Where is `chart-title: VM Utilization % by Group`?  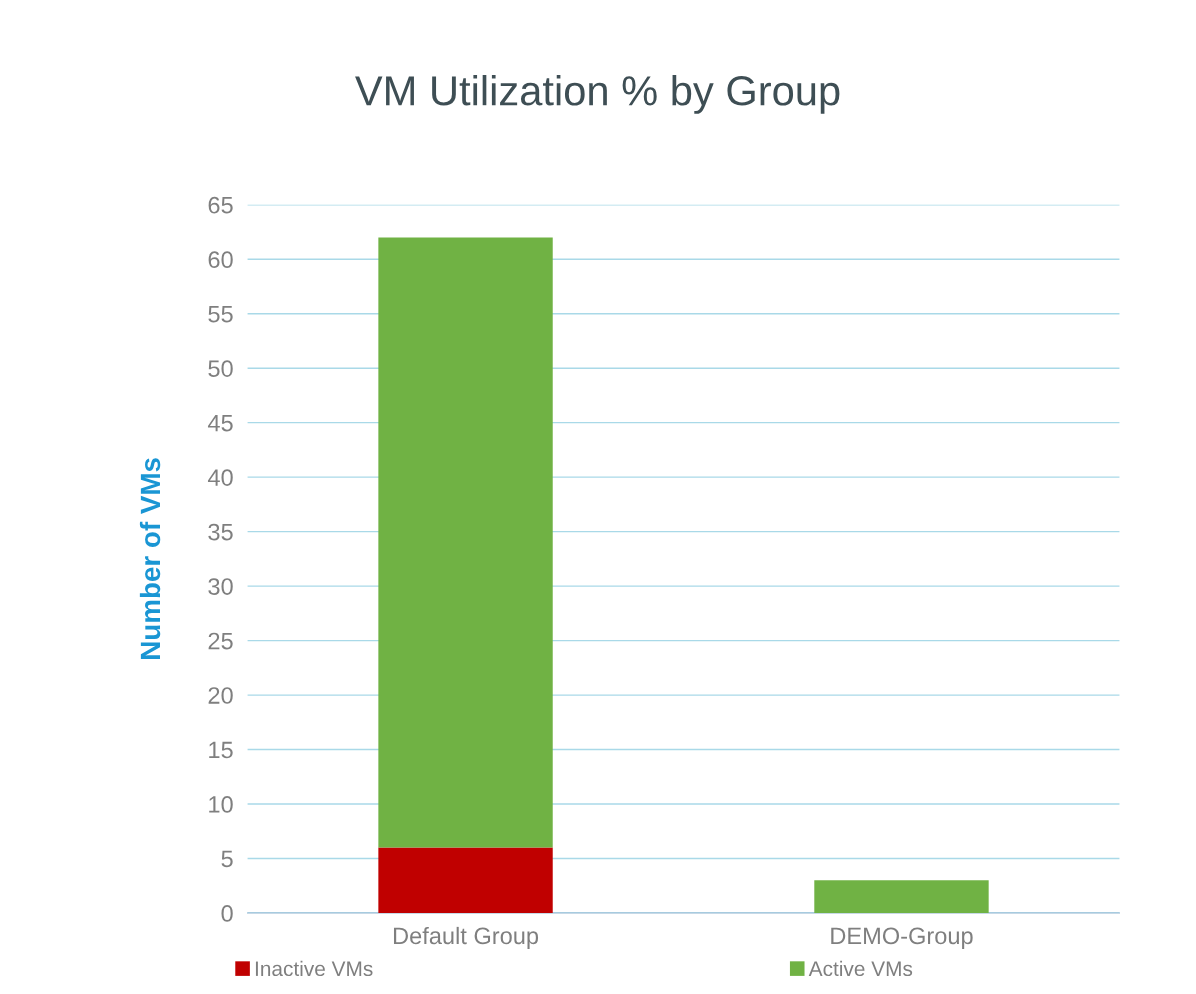 chart-title: VM Utilization % by Group is located at coordinates (597, 94).